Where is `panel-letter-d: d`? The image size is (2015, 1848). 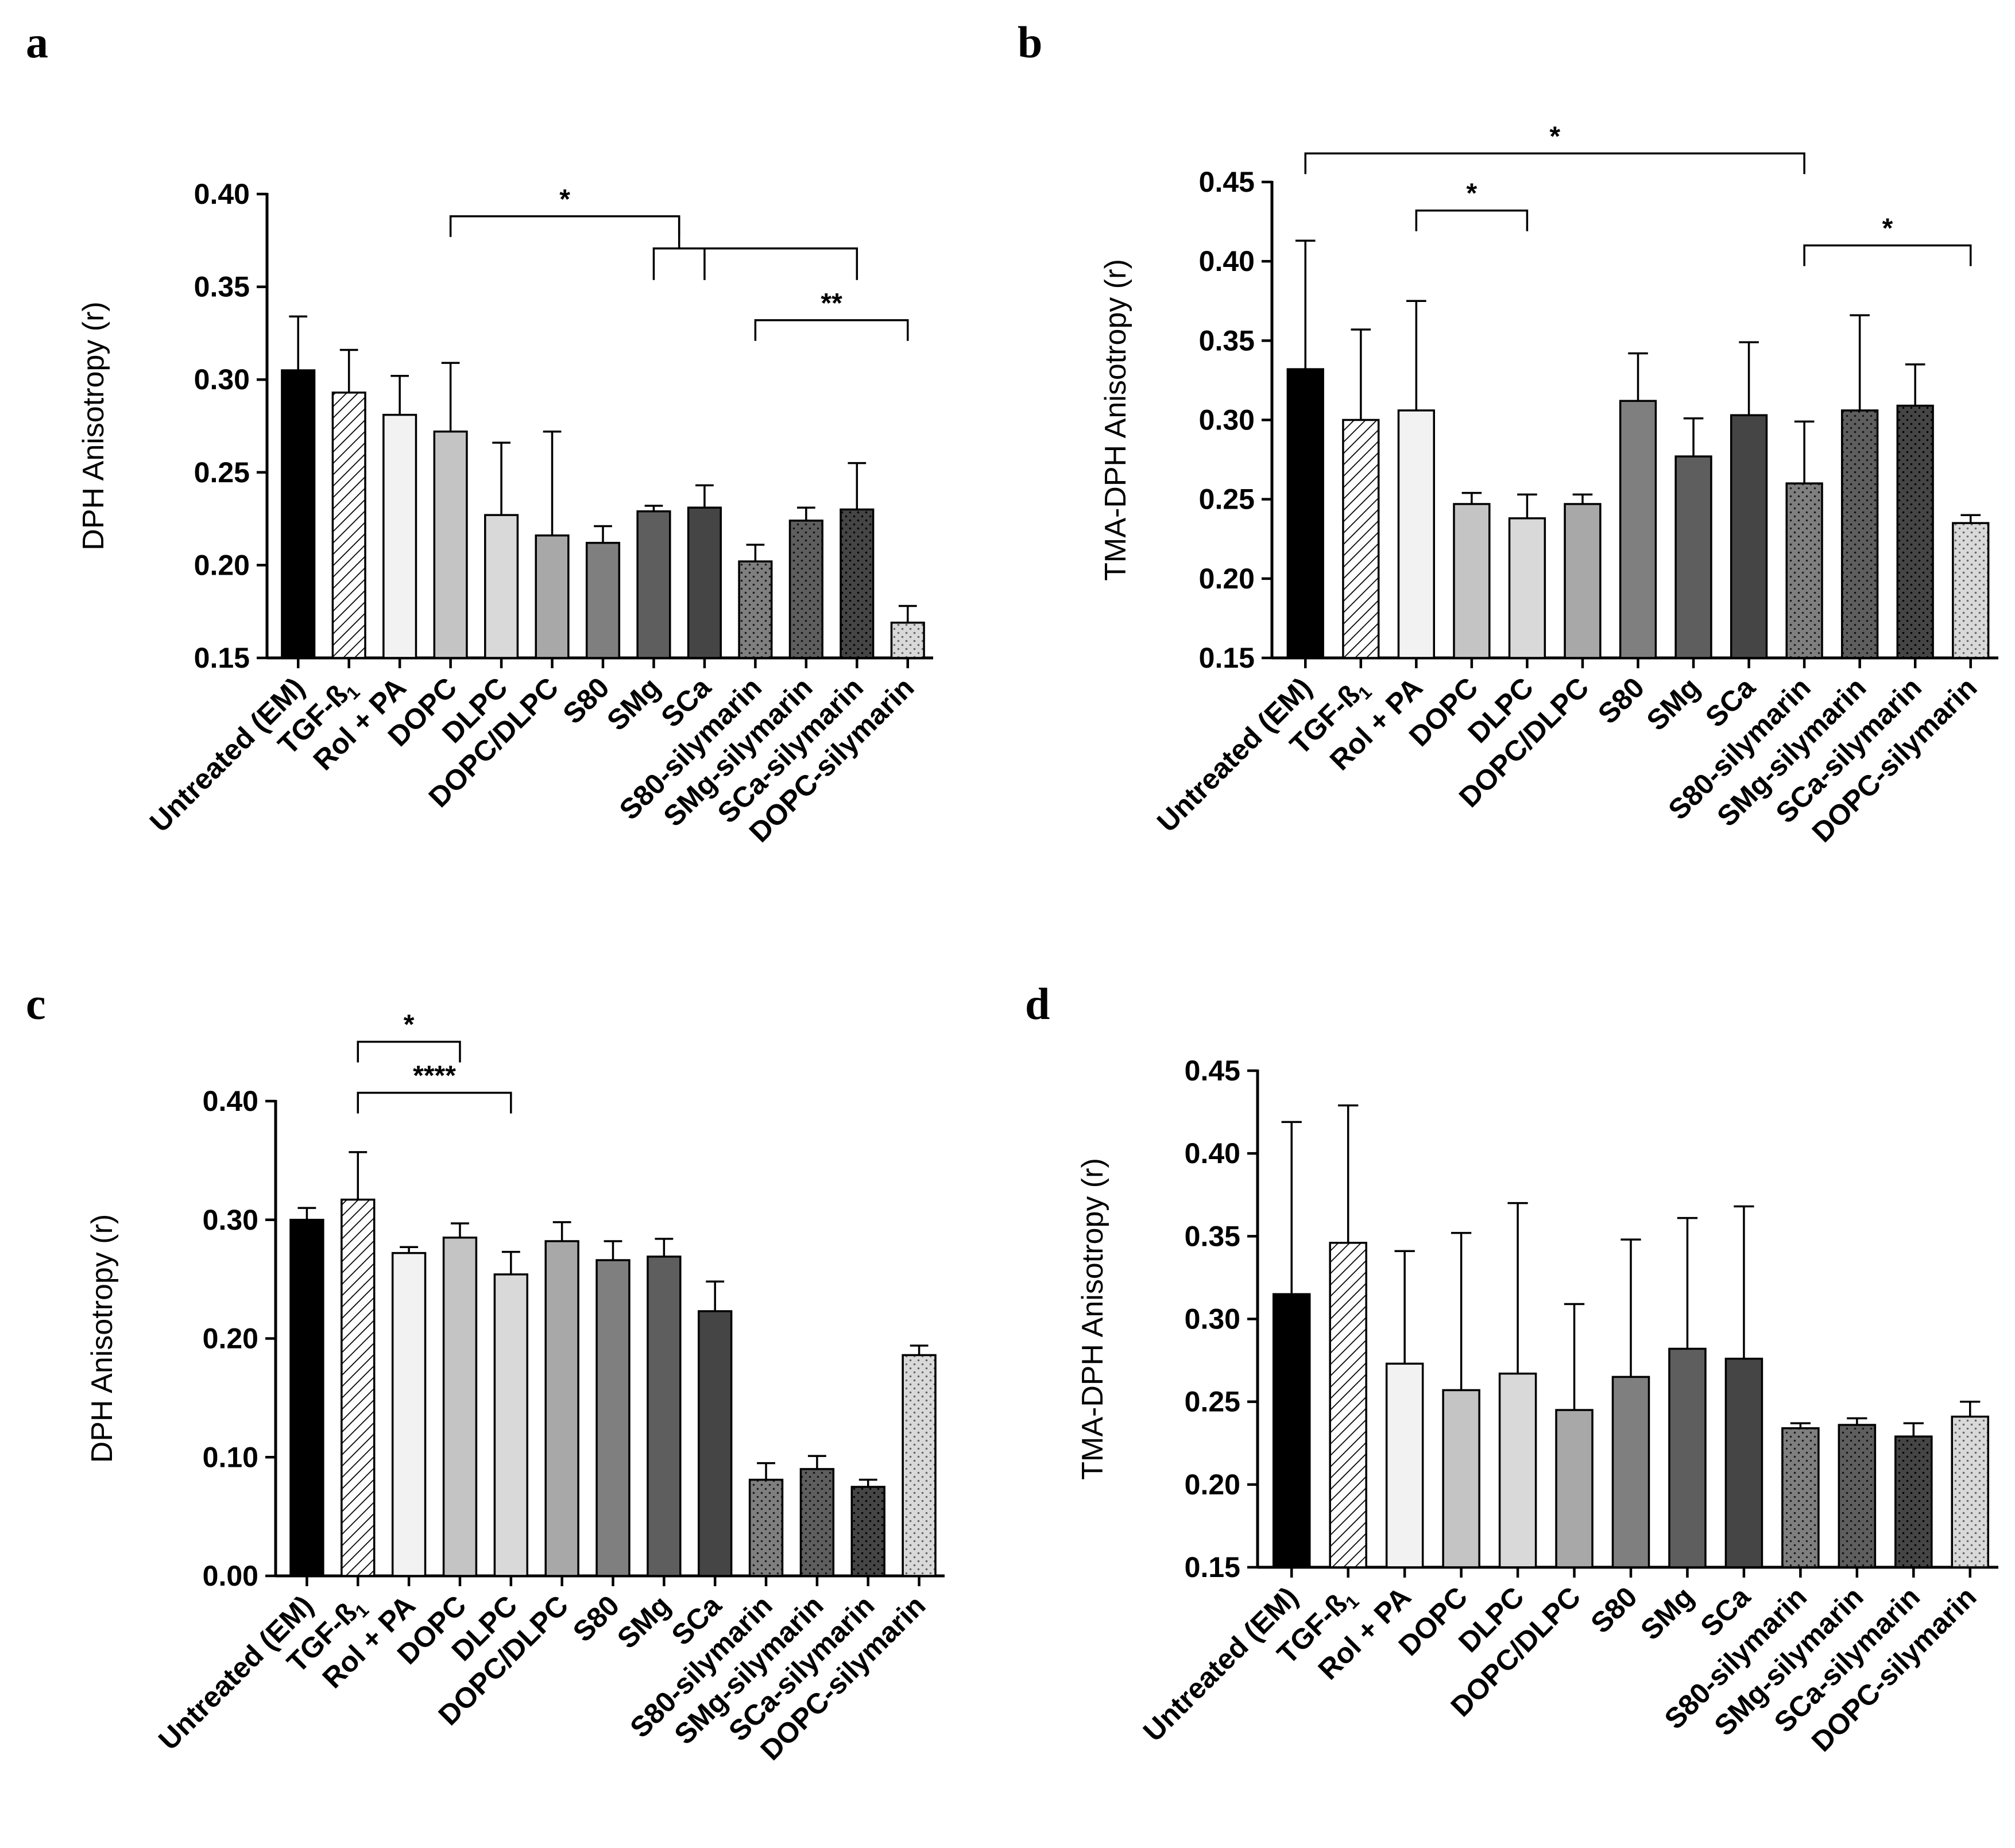 panel-letter-d: d is located at coordinates (1037, 1004).